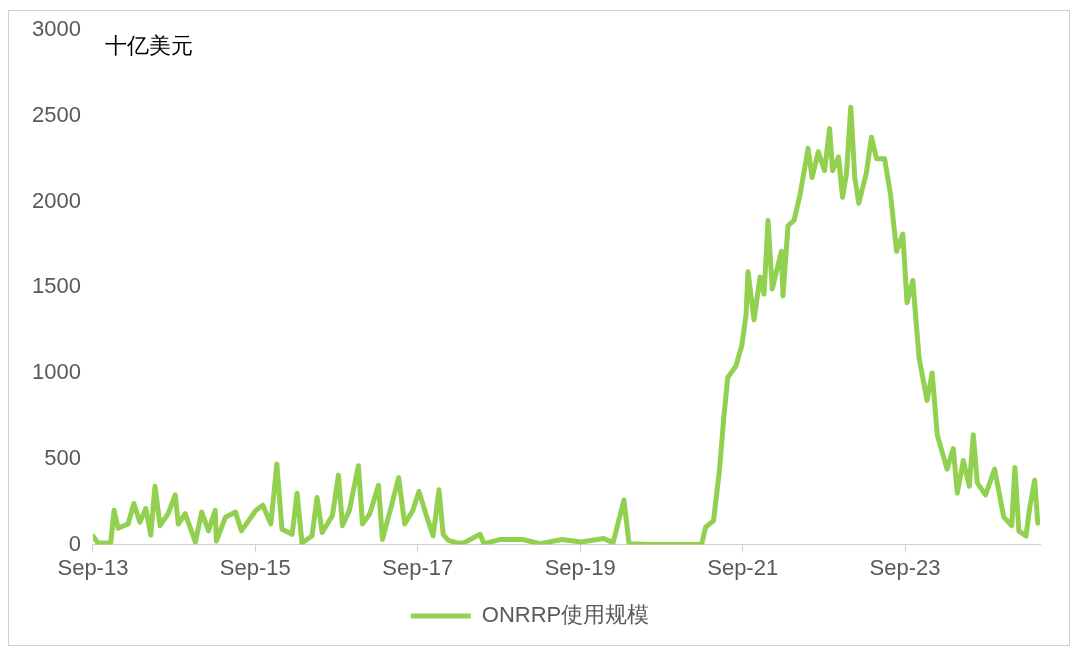 The image size is (1080, 657). Describe the element at coordinates (580, 567) in the screenshot. I see `x-tick-label: Sep-19` at that location.